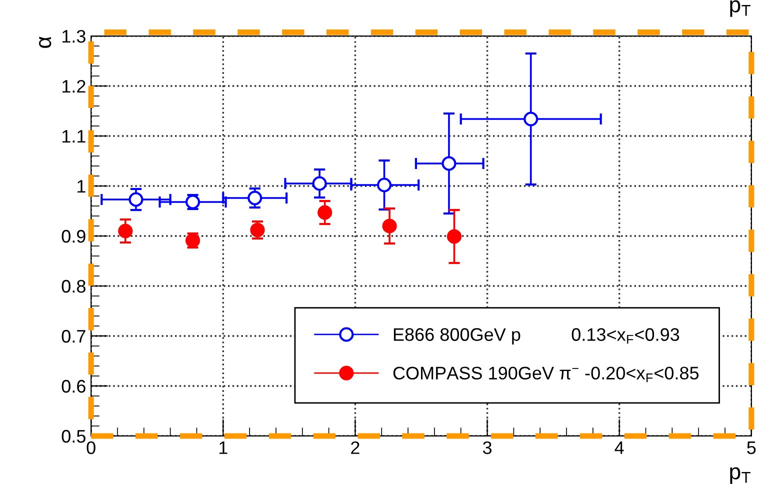 The image size is (759, 484). I want to click on legend-label: E866 800GeV p 0.13<x$_{F}$<0.93, so click(537, 336).